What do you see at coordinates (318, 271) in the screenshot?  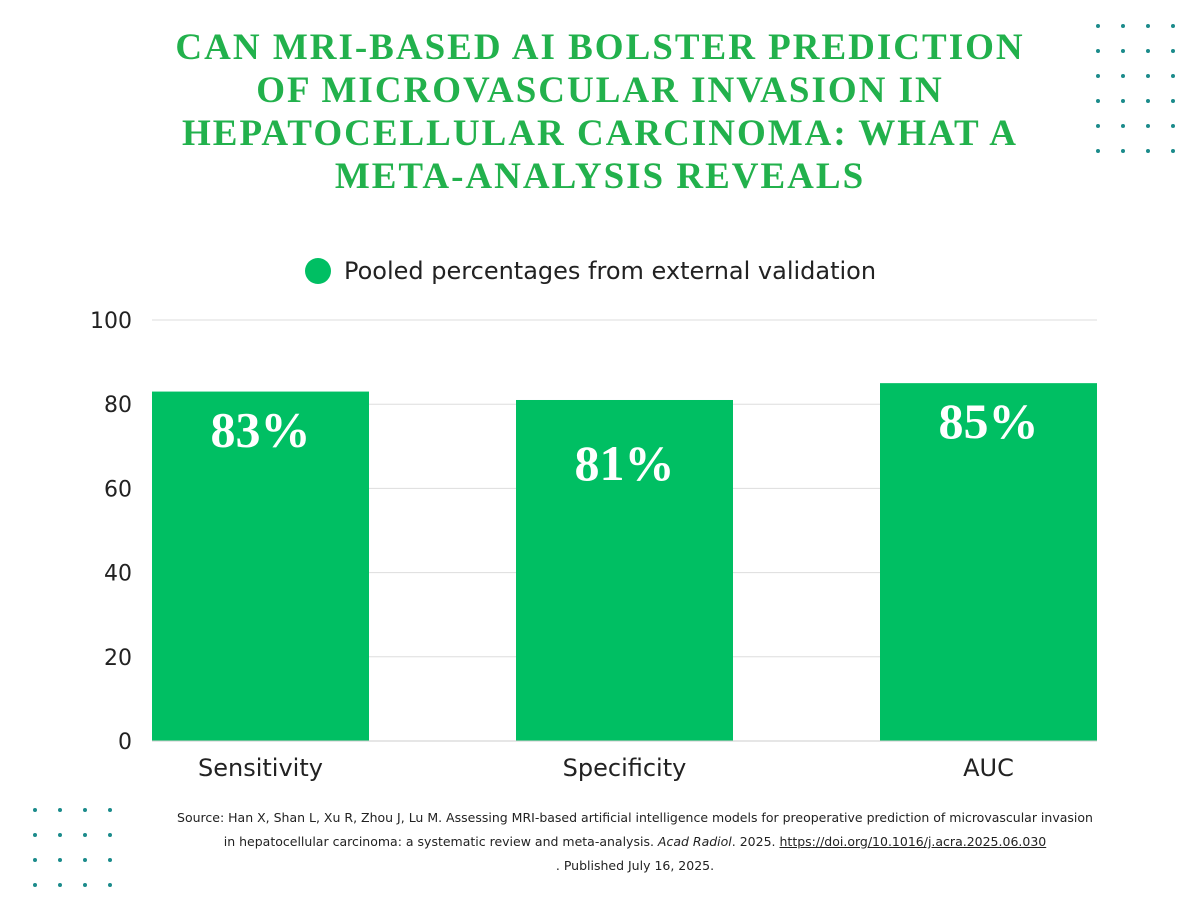 I see `legend-marker` at bounding box center [318, 271].